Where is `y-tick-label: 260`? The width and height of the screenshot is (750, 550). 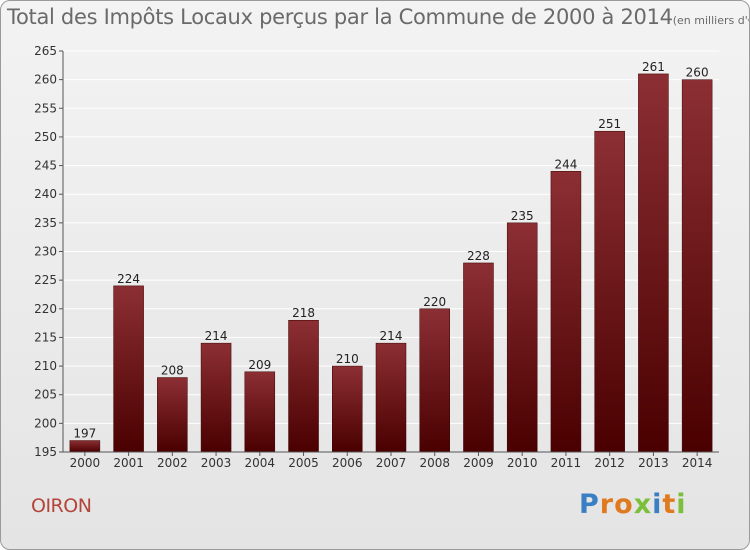
y-tick-label: 260 is located at coordinates (45, 80).